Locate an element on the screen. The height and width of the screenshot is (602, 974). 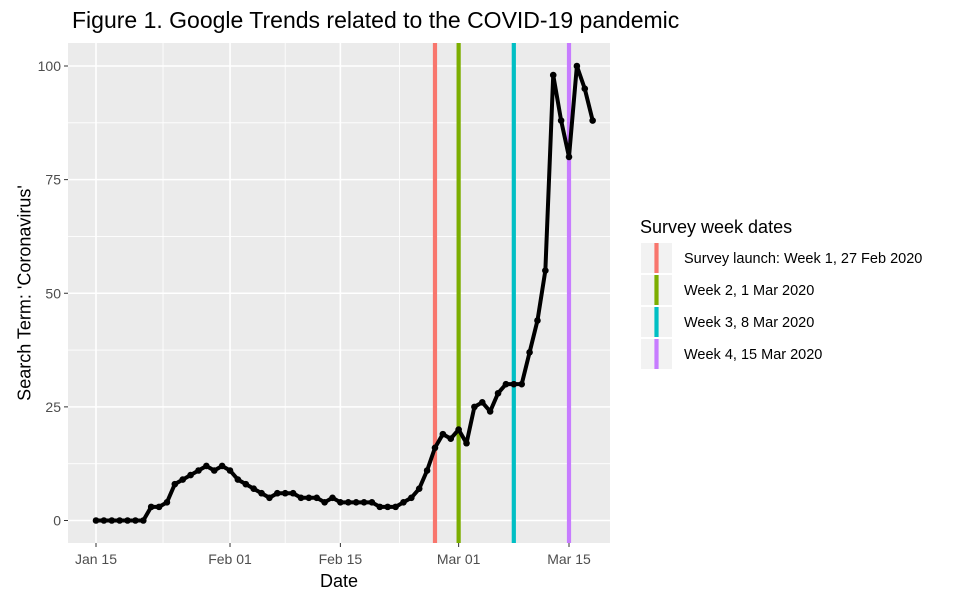
y-axis: 0 25 50 75 100 is located at coordinates (53, 293).